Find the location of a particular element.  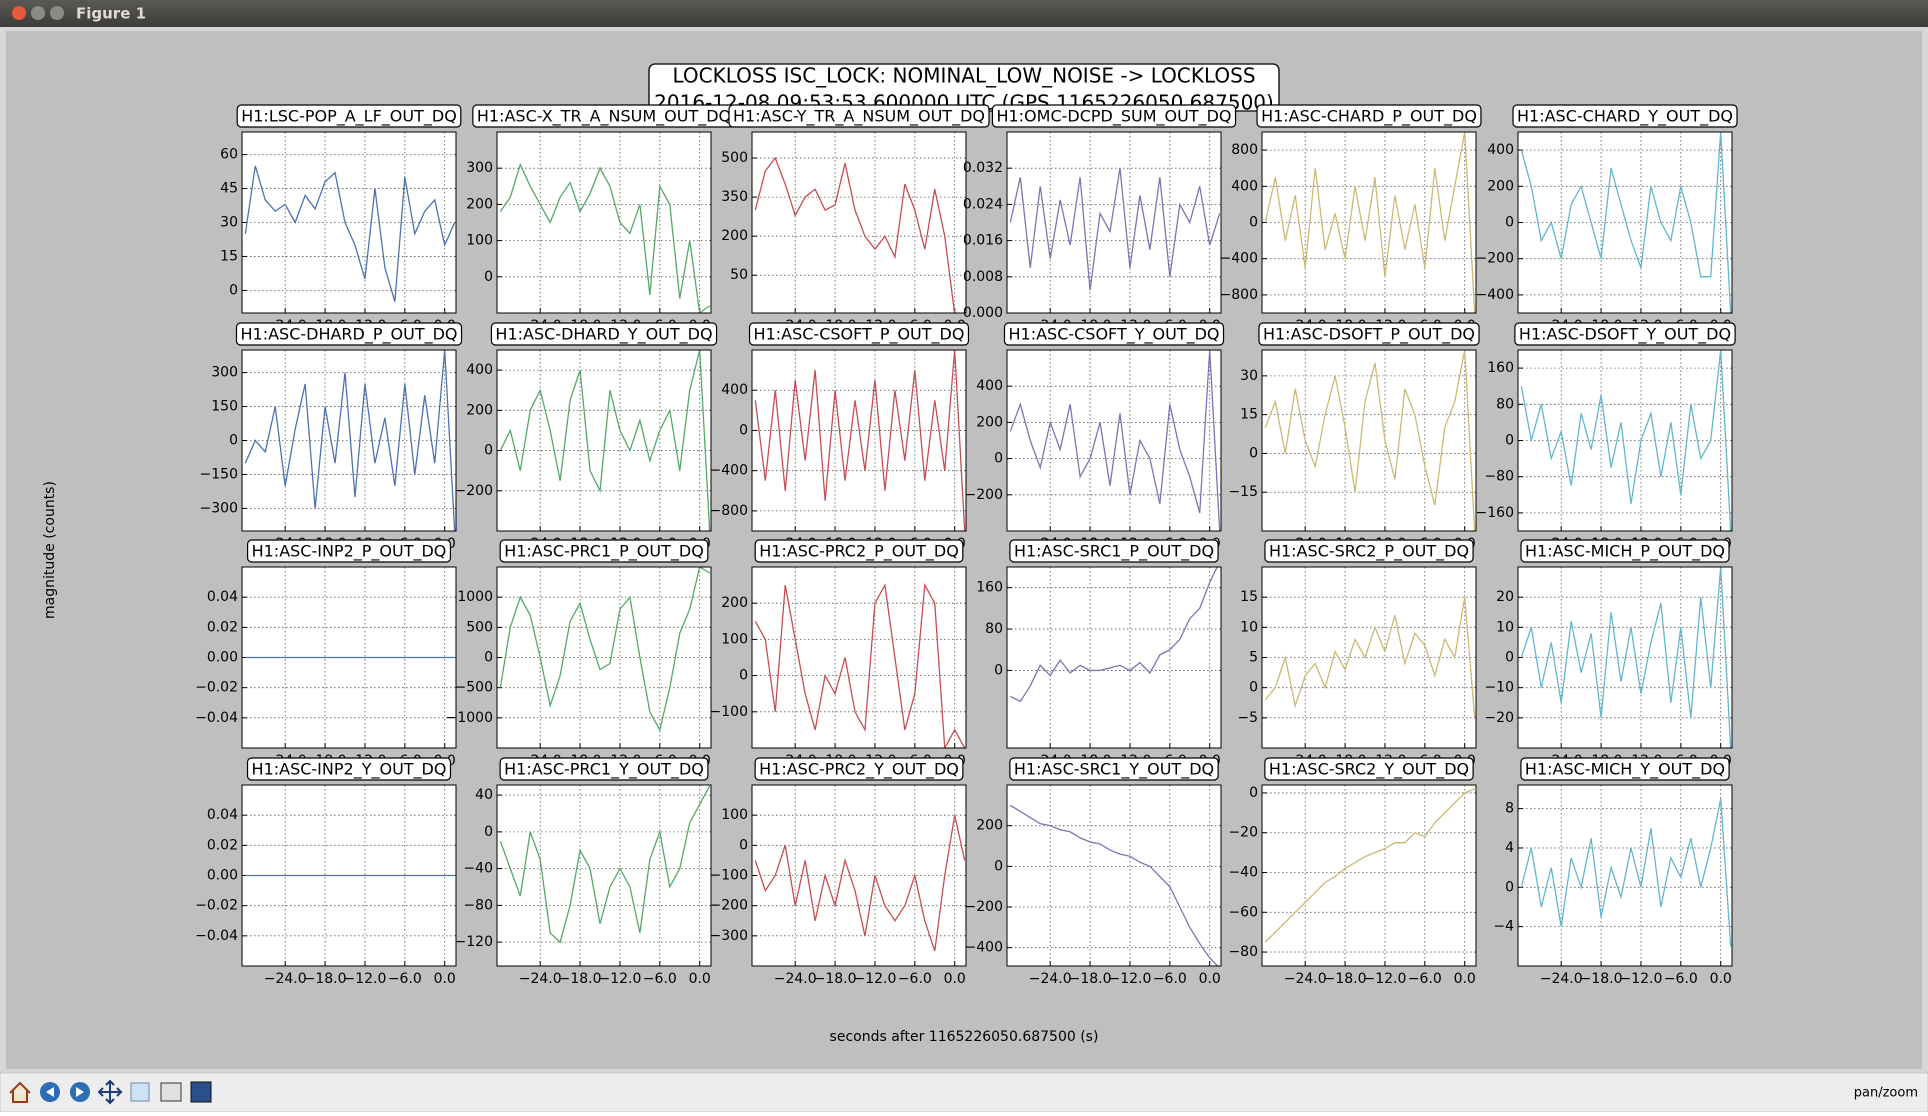

subplot-title: H1:ASC-PRC1_P_OUT_DQ is located at coordinates (604, 552).